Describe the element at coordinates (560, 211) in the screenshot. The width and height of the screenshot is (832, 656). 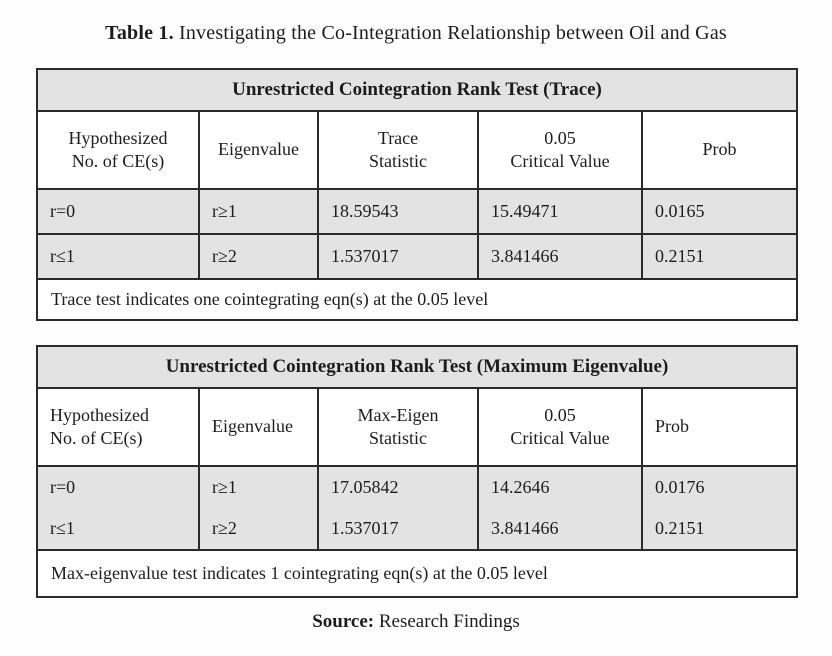
I see `cell-critical-value: 15.49471` at that location.